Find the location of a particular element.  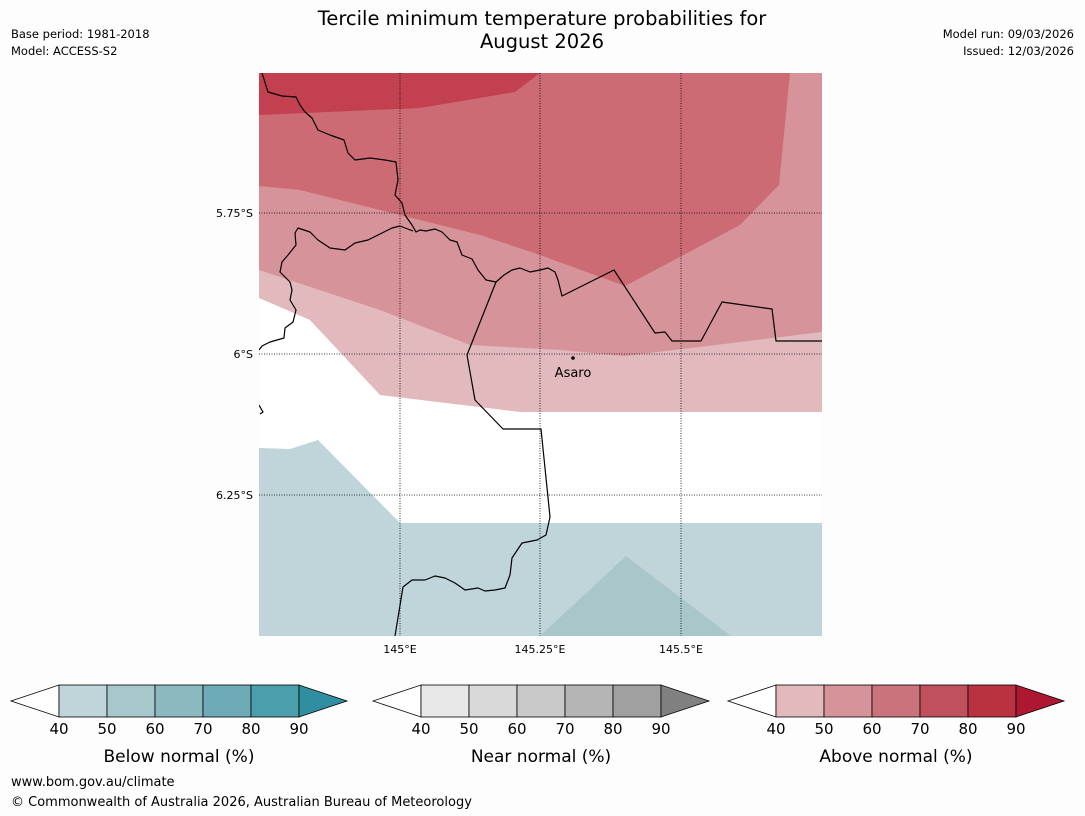

legend-near-label: Near normal (%) is located at coordinates (541, 757).